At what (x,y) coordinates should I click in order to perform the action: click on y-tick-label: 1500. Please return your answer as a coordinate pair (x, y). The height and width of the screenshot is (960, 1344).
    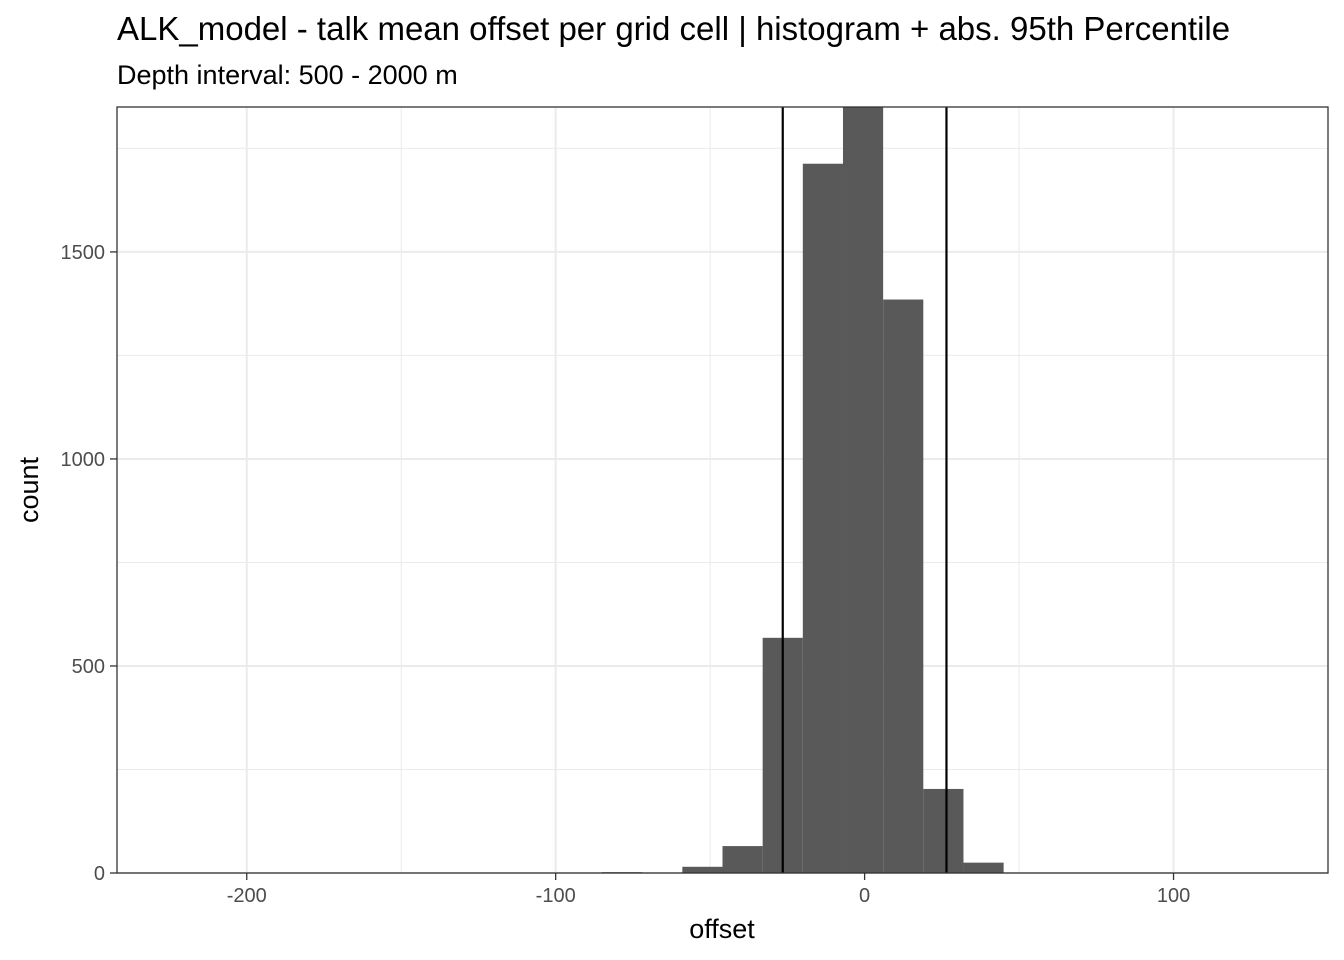
    Looking at the image, I should click on (83, 253).